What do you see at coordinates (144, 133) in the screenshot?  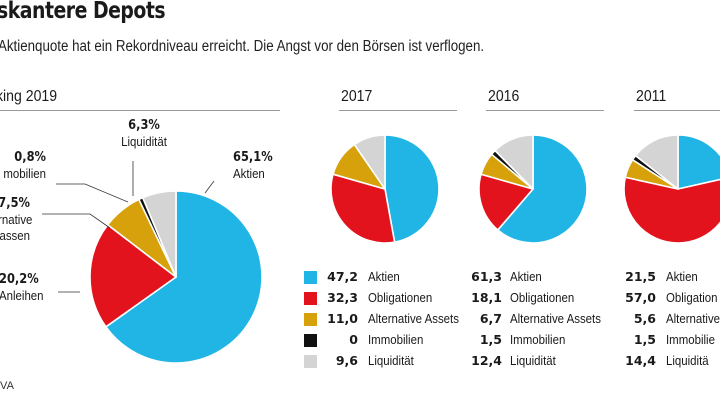 I see `label-2019-liquiditaet: 6,3% Liquidität` at bounding box center [144, 133].